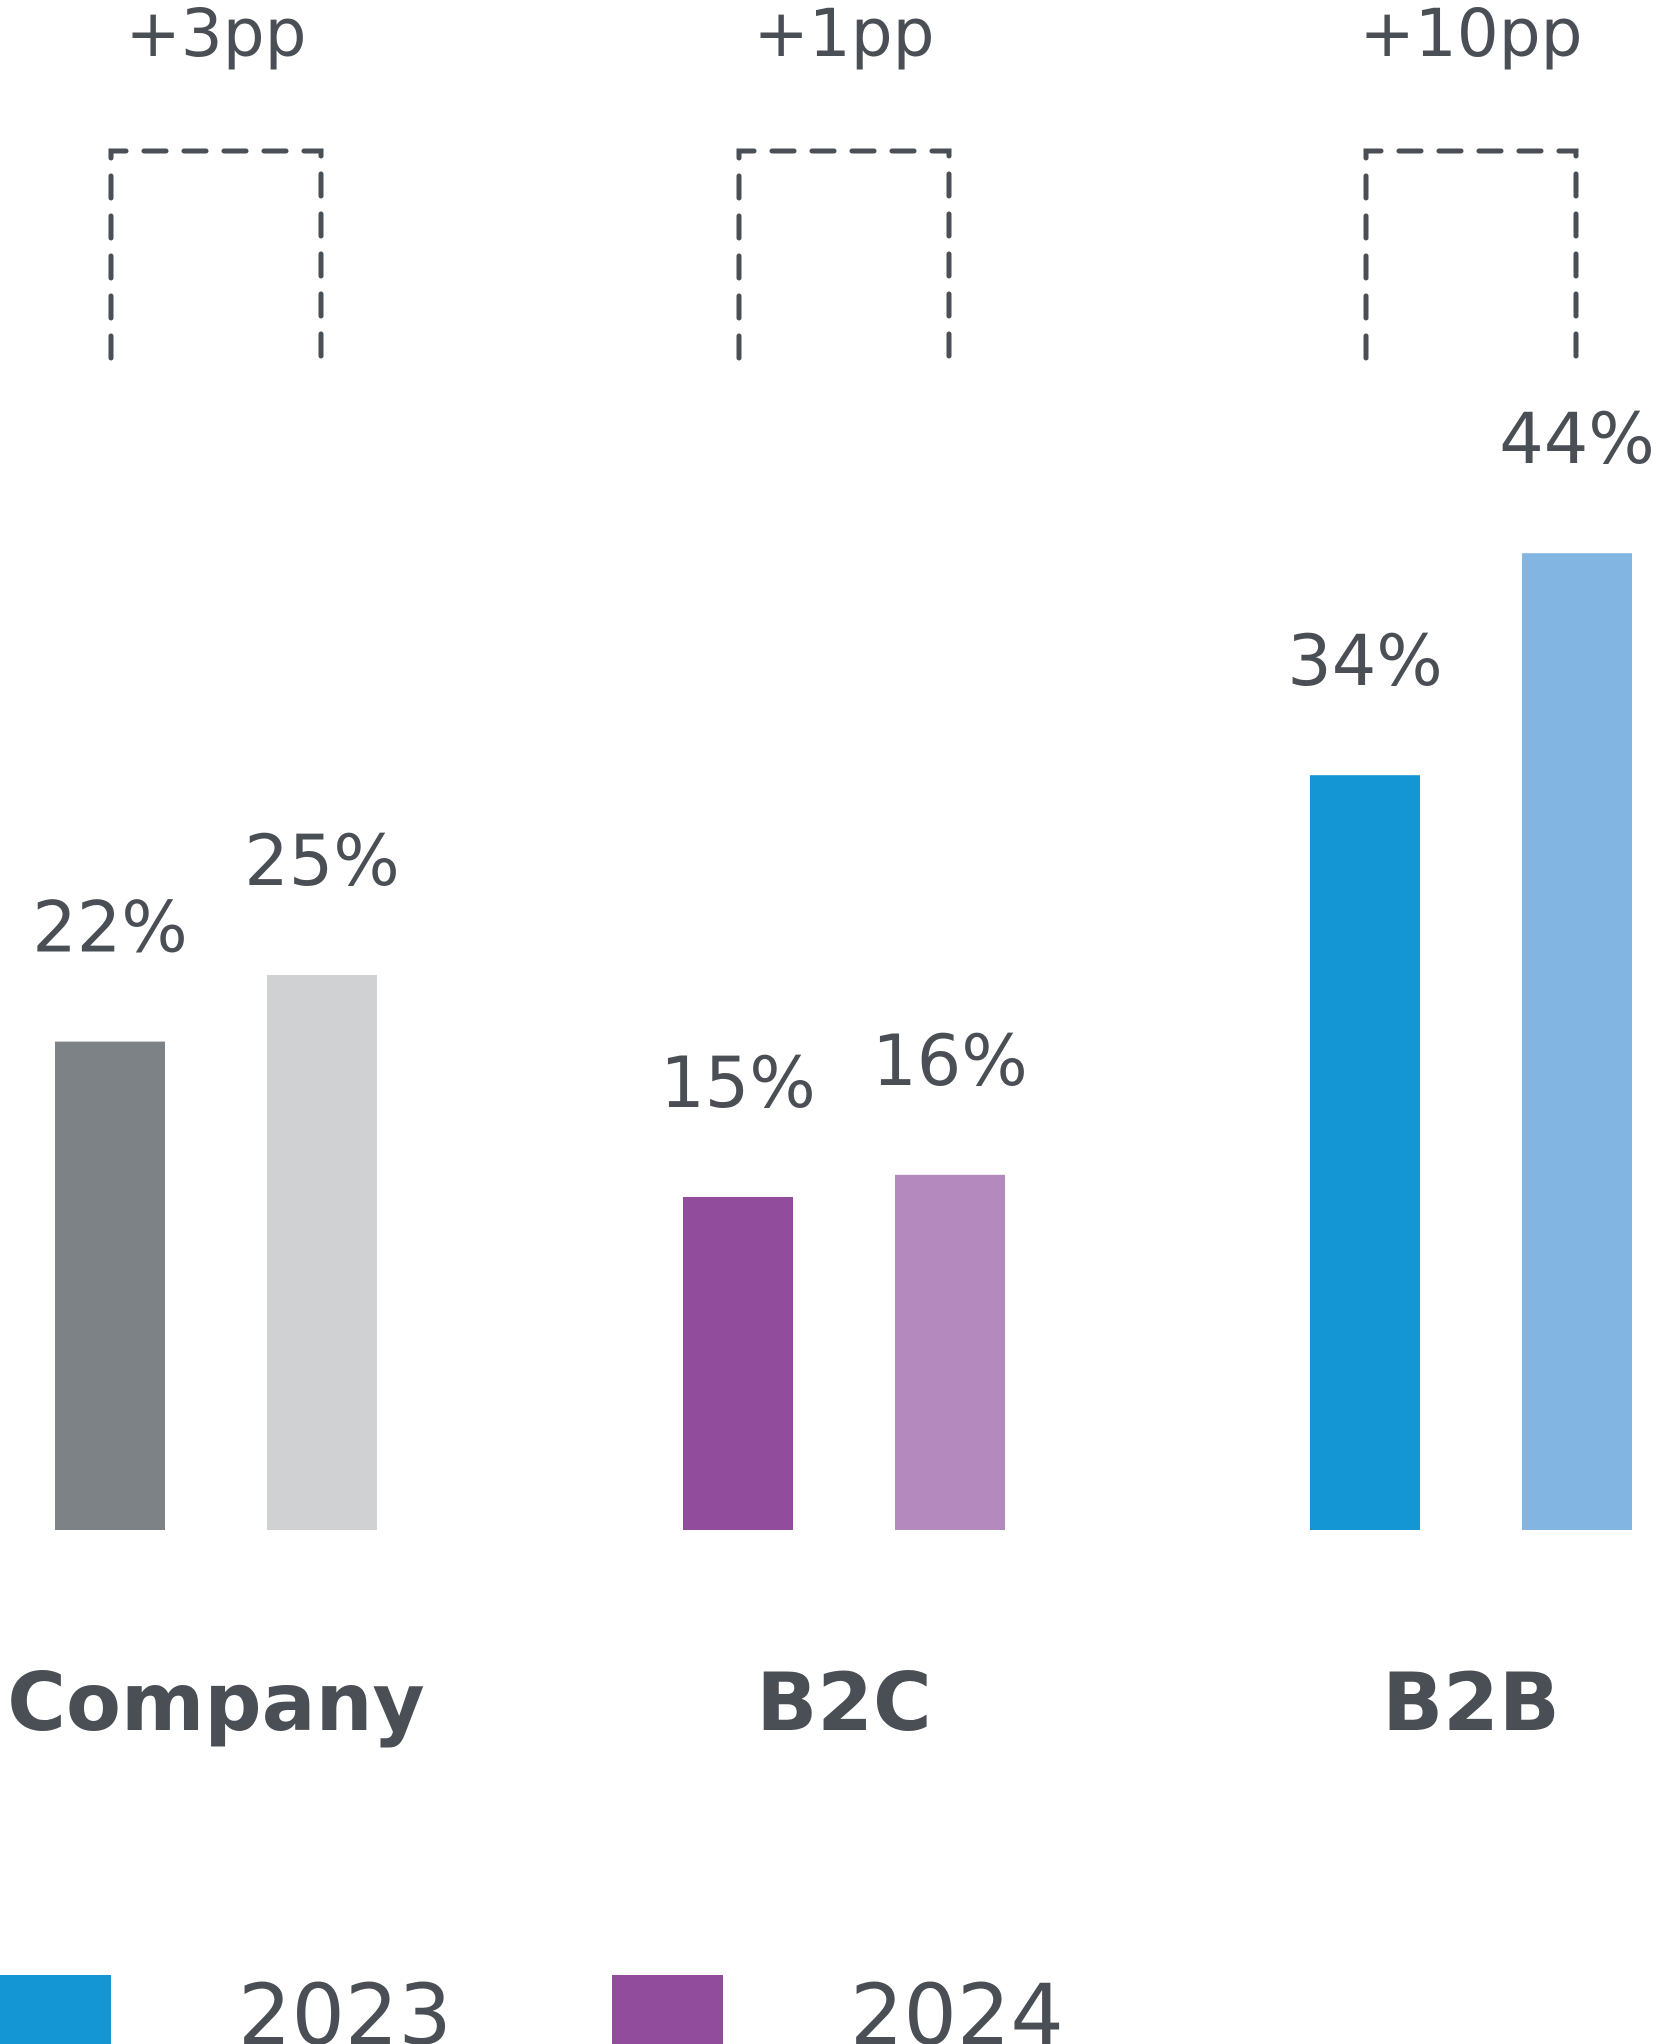  Describe the element at coordinates (843, 1702) in the screenshot. I see `category-label-b2c: B2C` at that location.